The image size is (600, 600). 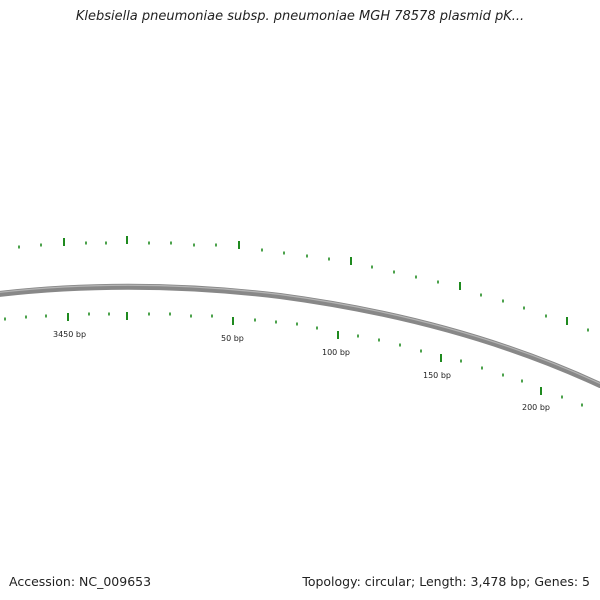 I want to click on scale-label: 150 bp, so click(x=437, y=375).